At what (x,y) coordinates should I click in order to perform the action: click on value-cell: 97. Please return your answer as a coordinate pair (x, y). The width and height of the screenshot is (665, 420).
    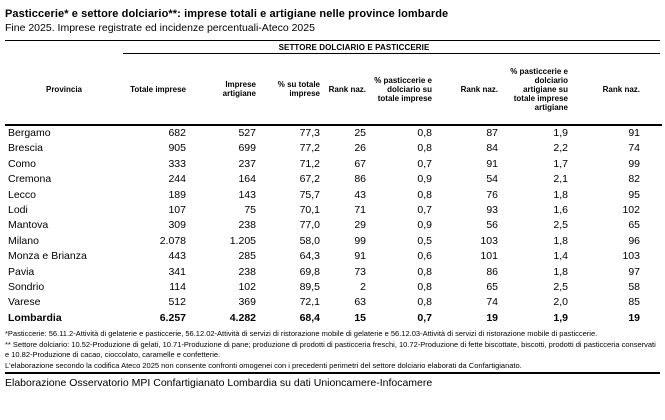
    Looking at the image, I should click on (634, 271).